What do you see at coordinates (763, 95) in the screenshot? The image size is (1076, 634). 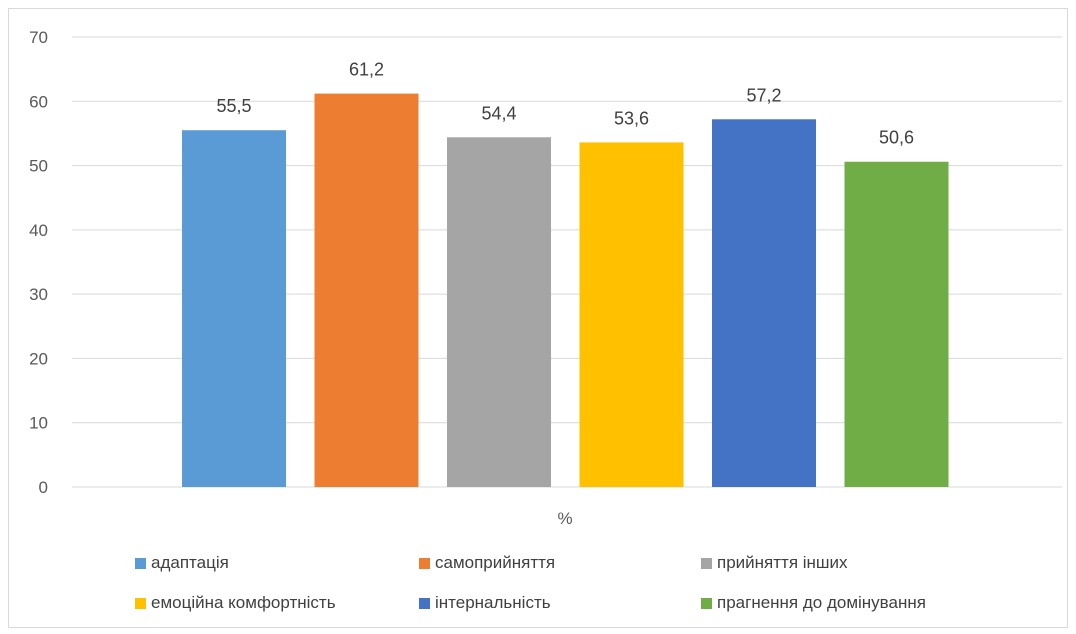 I see `data-label: 57,2` at bounding box center [763, 95].